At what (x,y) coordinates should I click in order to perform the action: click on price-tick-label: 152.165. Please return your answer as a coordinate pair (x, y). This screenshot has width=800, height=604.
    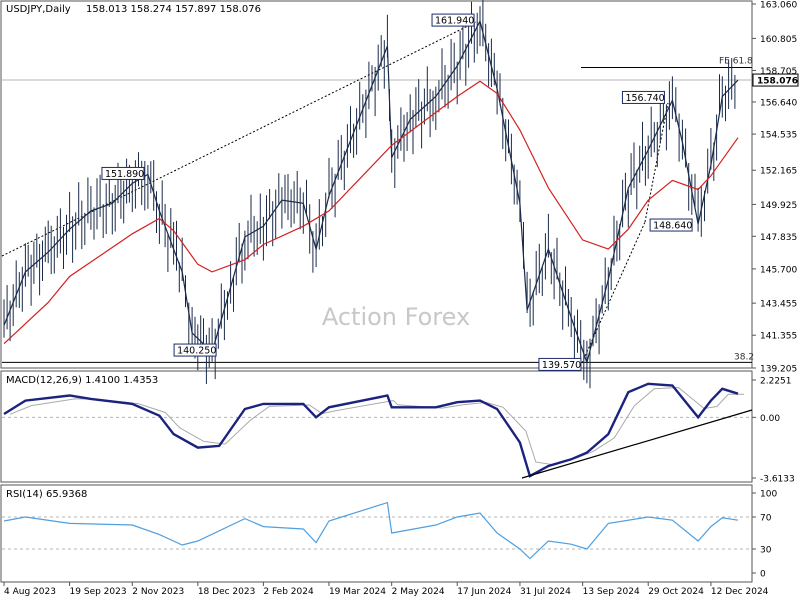
    Looking at the image, I should click on (778, 172).